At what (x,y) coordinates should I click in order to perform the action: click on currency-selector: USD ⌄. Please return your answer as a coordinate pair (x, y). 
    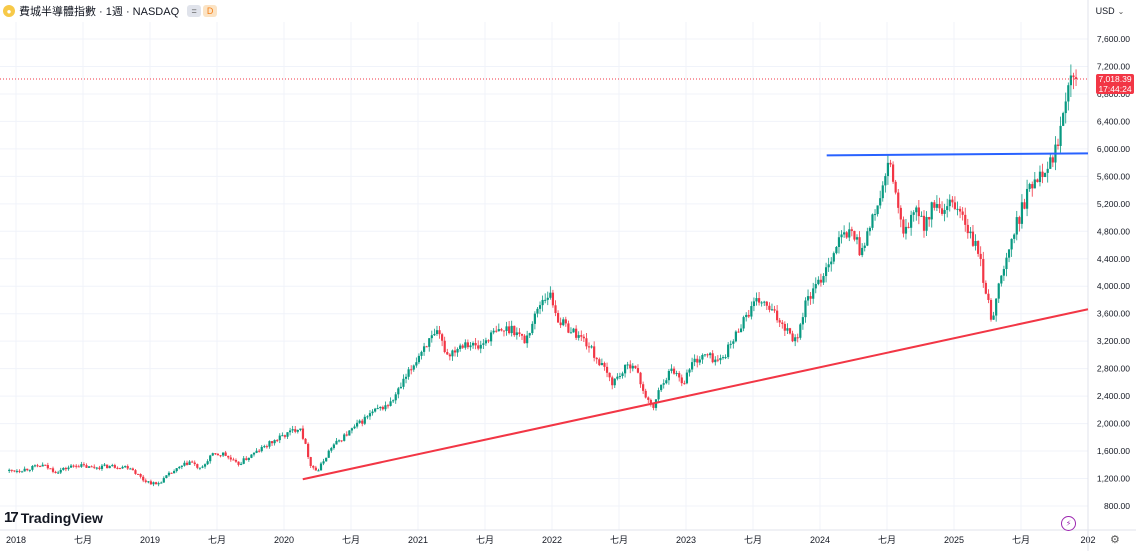
    Looking at the image, I should click on (1110, 11).